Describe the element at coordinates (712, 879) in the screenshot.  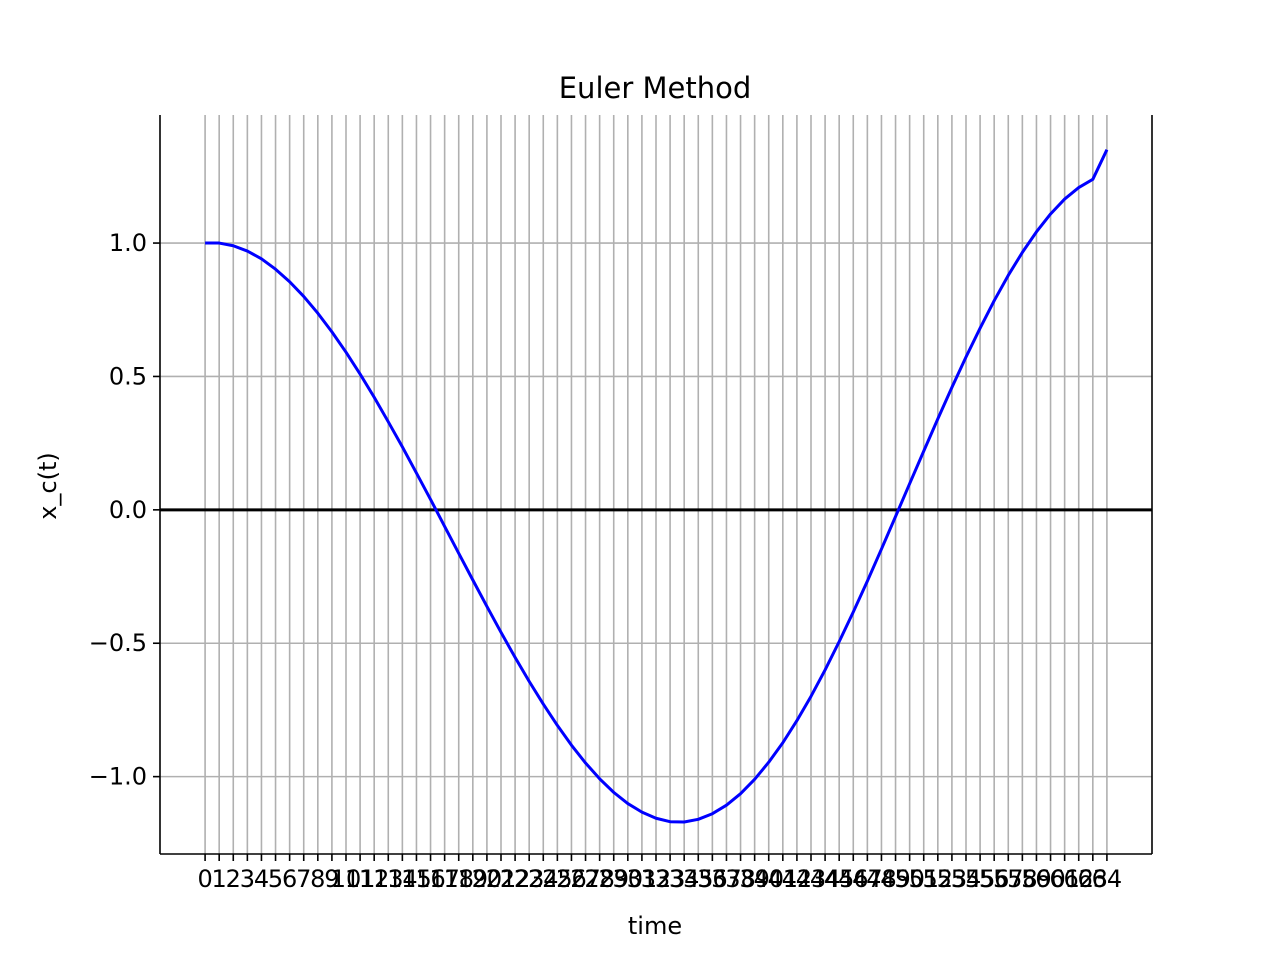
I see `x-tick-label: 36` at that location.